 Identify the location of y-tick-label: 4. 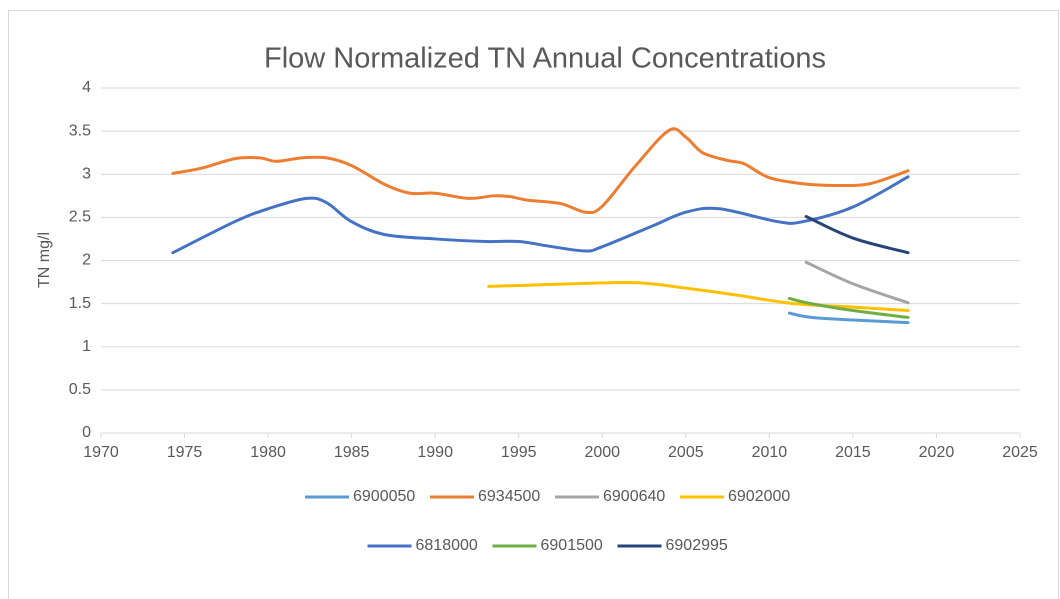
(86, 87).